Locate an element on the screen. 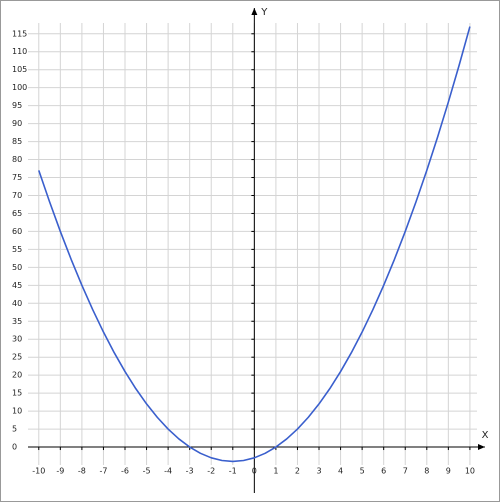 The width and height of the screenshot is (500, 502). x-tick-label: 5 is located at coordinates (362, 471).